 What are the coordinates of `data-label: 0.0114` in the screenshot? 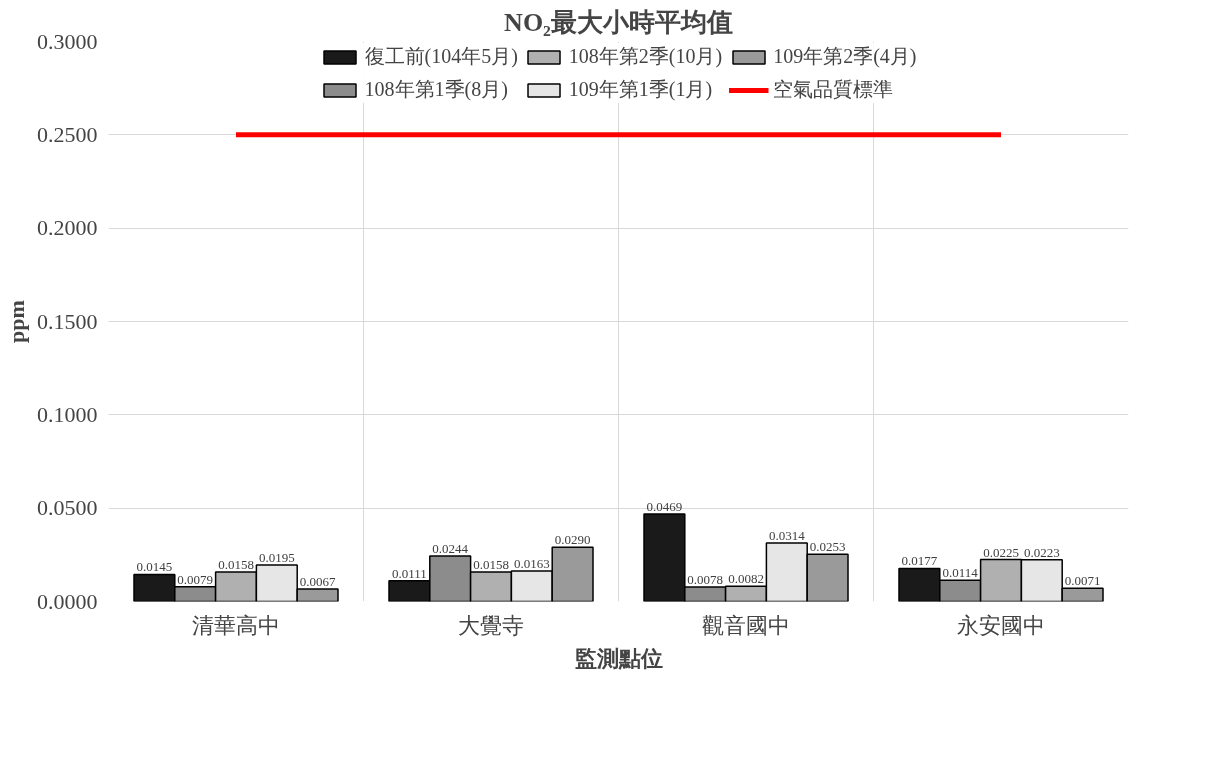 It's located at (960, 573).